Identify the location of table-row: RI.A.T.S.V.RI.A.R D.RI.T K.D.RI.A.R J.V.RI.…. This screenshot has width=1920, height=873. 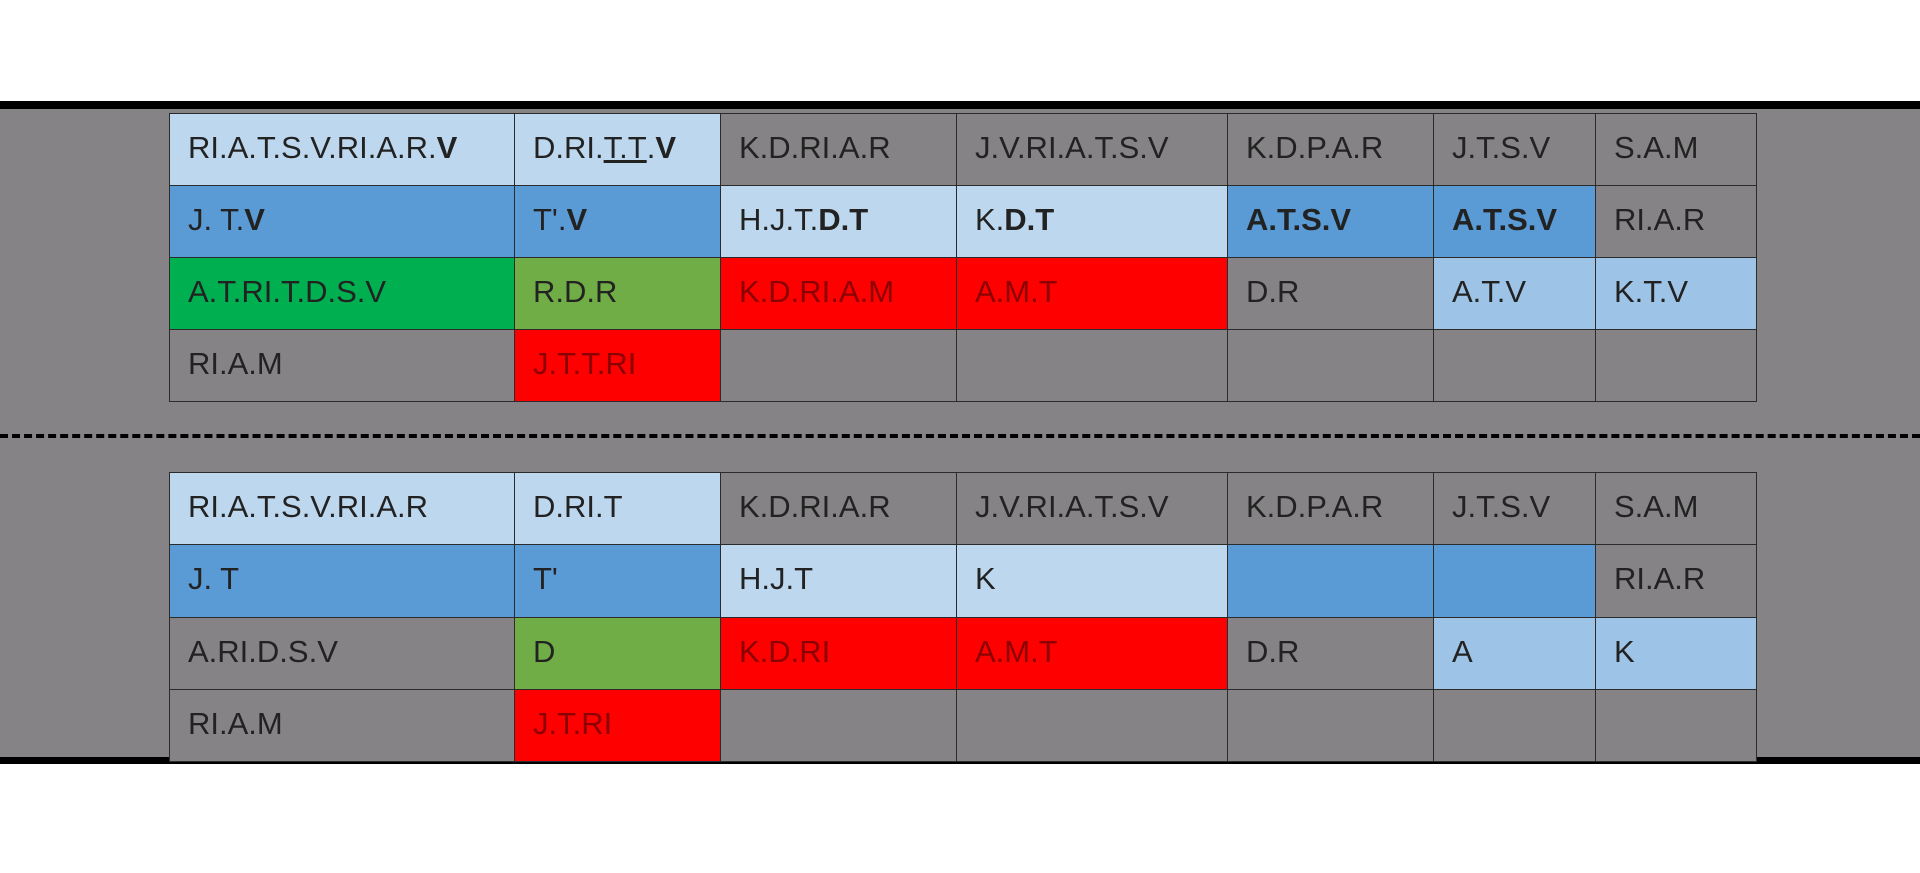
(963, 508).